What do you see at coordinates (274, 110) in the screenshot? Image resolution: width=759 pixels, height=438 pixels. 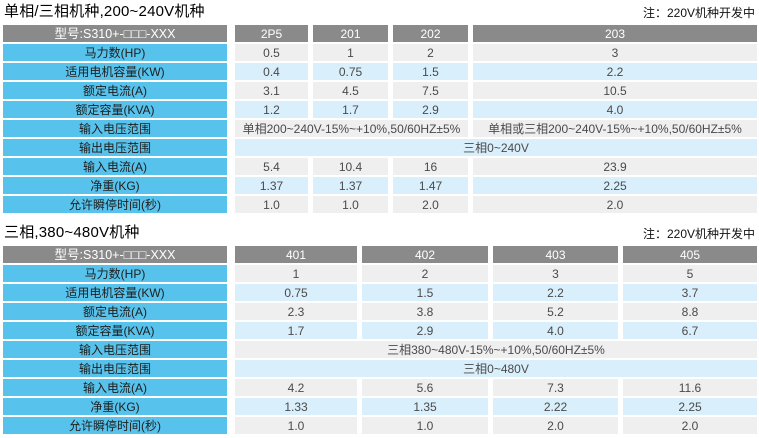 I see `value-cell: 1.2` at bounding box center [274, 110].